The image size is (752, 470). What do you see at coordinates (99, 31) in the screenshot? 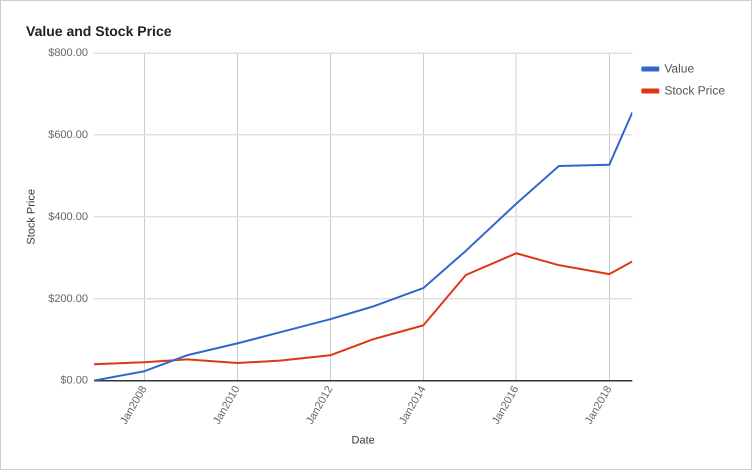
I see `chart-title: Value and Stock Price` at bounding box center [99, 31].